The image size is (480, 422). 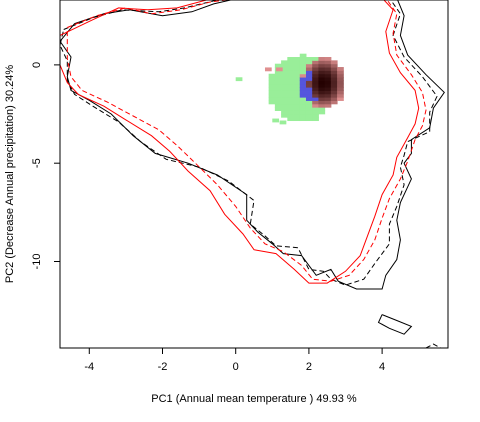 I want to click on x-tick-label: -2, so click(x=163, y=367).